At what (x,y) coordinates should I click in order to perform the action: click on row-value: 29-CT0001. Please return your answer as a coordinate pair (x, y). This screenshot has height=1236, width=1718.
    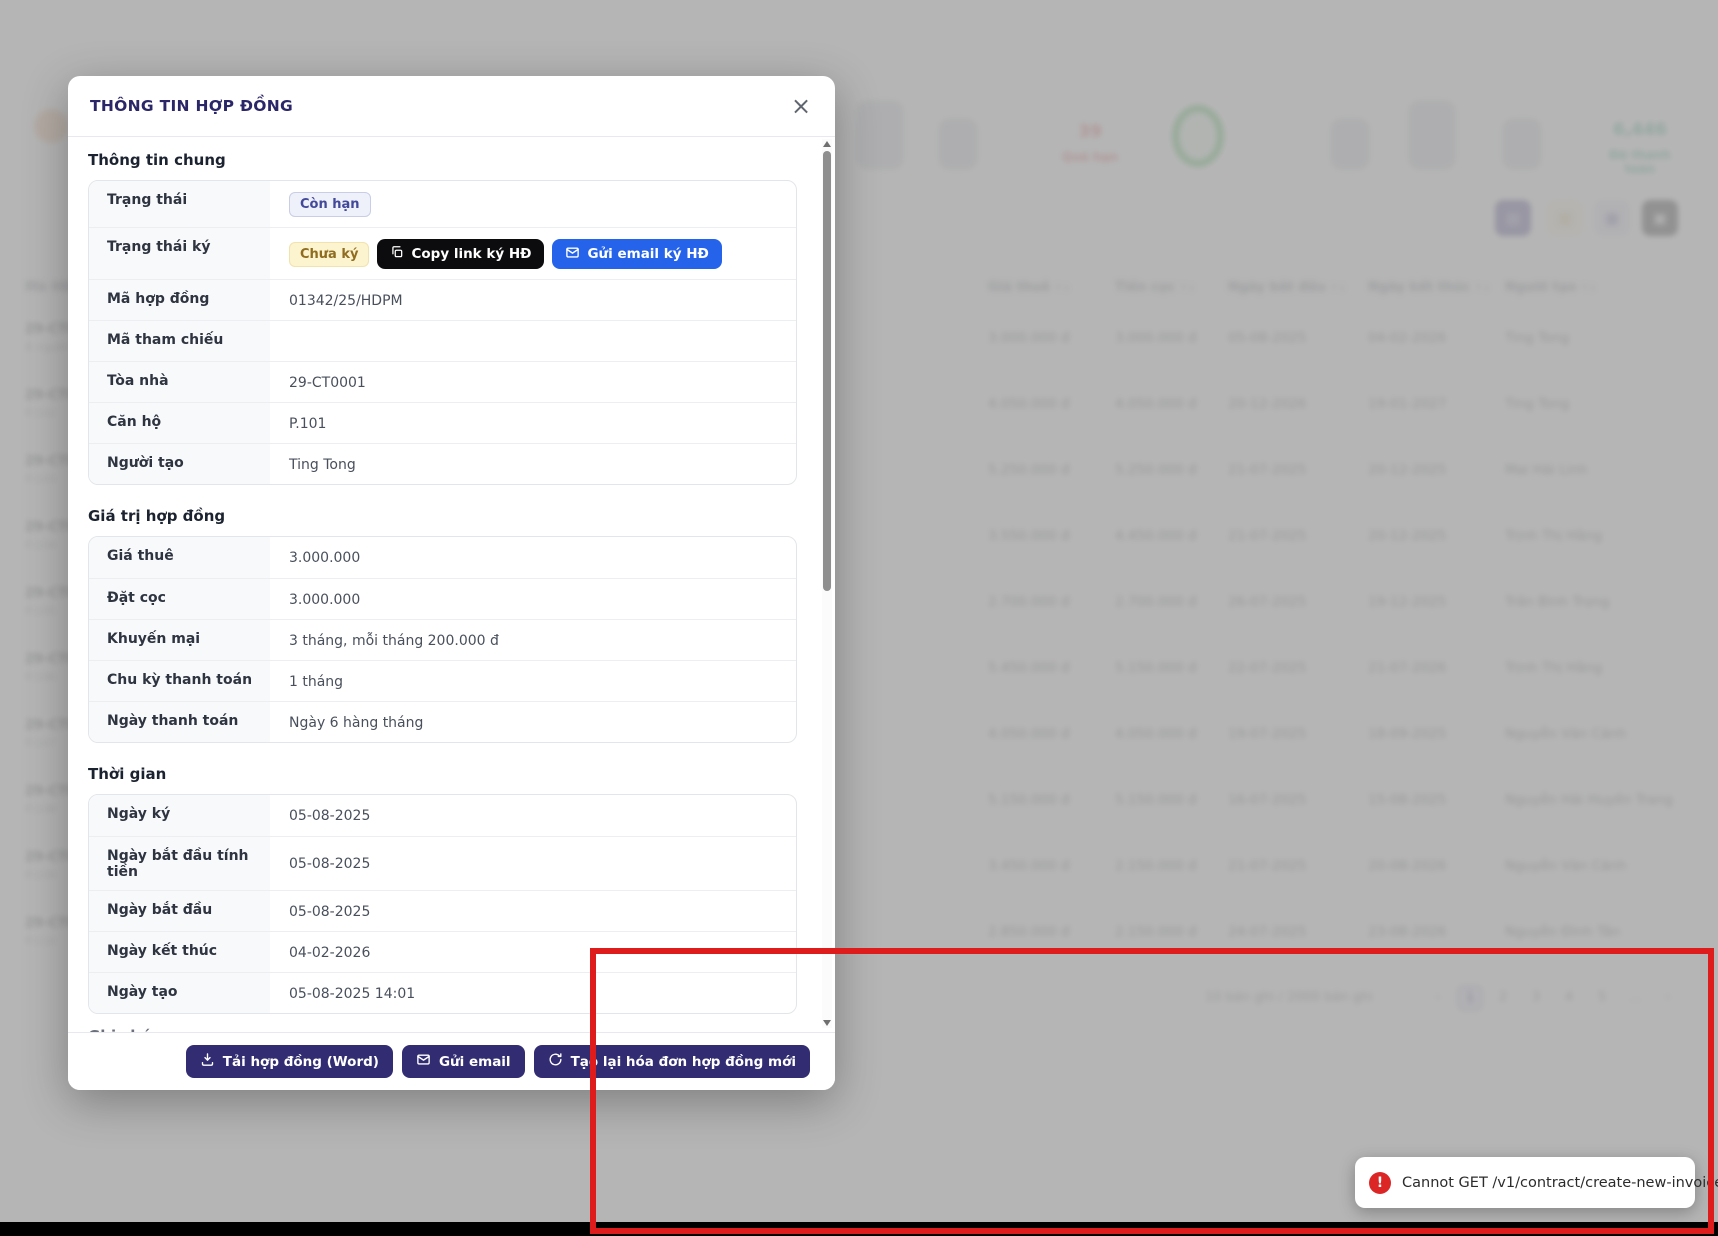
    Looking at the image, I should click on (327, 382).